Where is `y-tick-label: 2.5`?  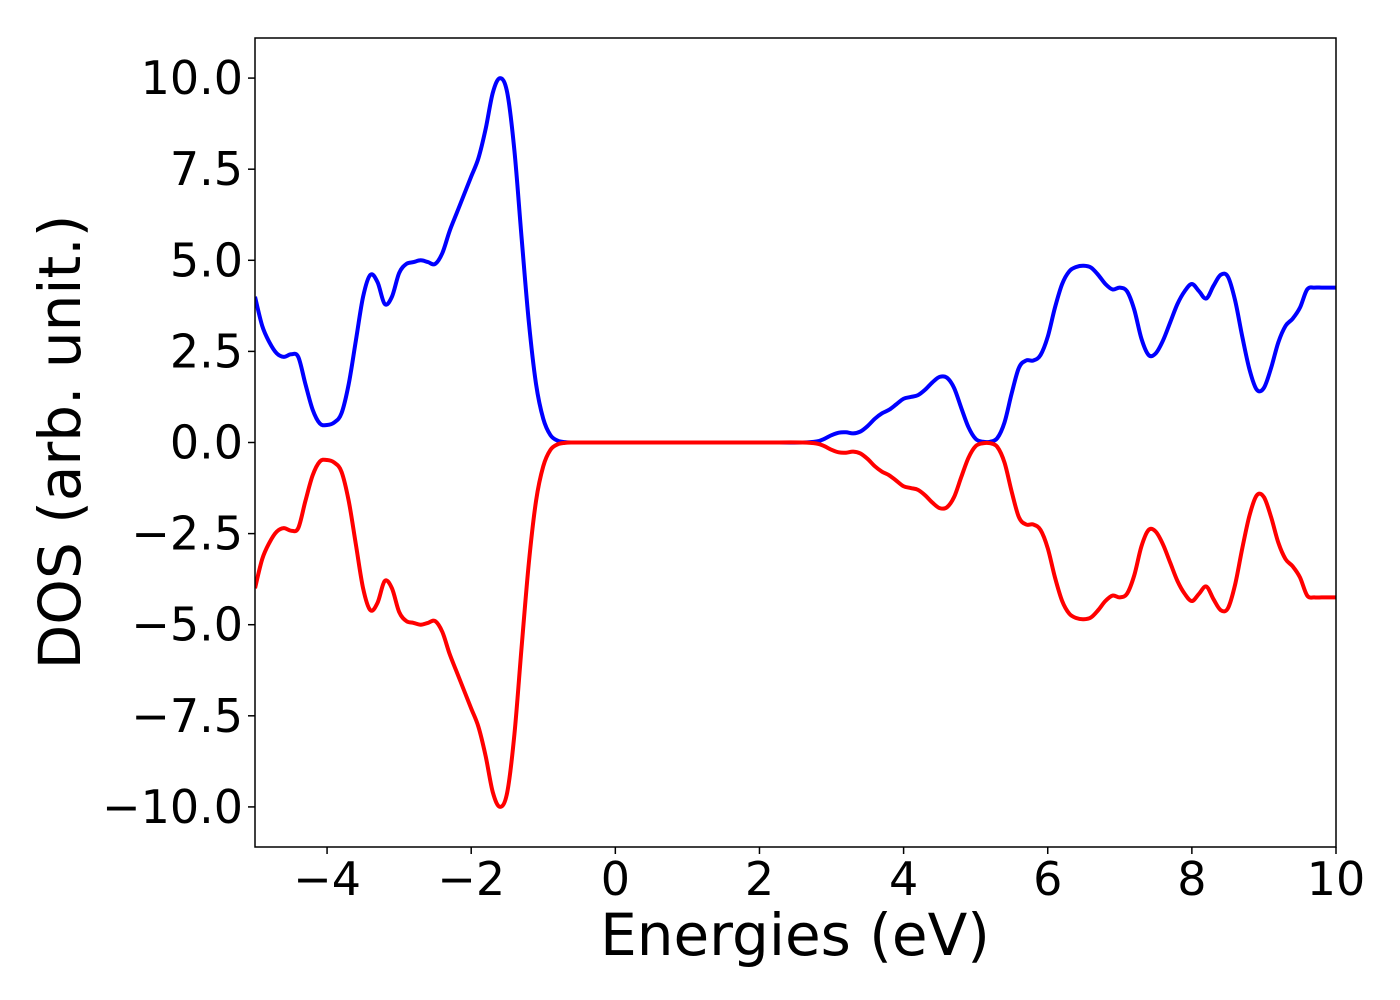 y-tick-label: 2.5 is located at coordinates (206, 351).